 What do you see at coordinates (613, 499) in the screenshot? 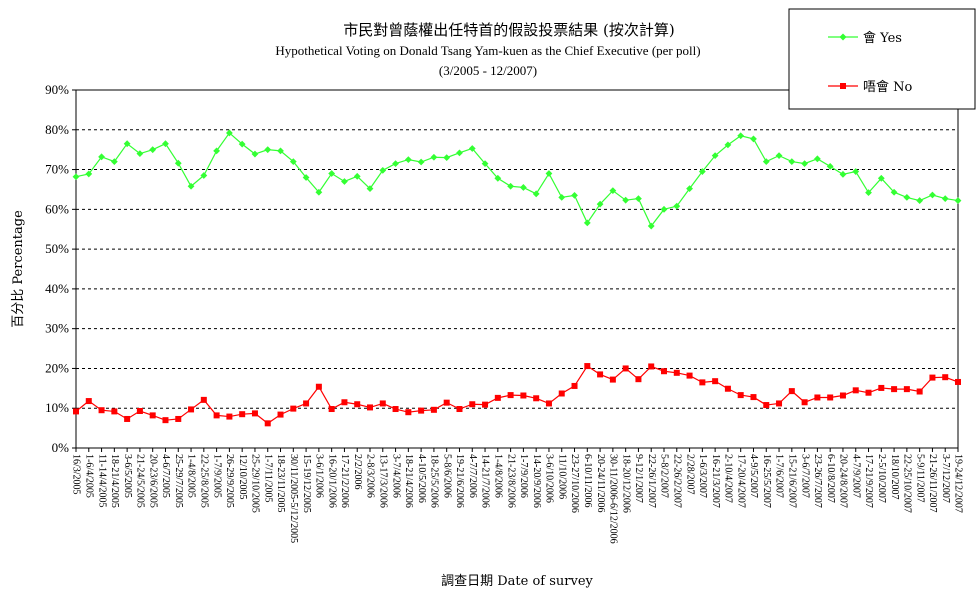
I see `x-tick-label: 30-11/2006-6/12/2006` at bounding box center [613, 499].